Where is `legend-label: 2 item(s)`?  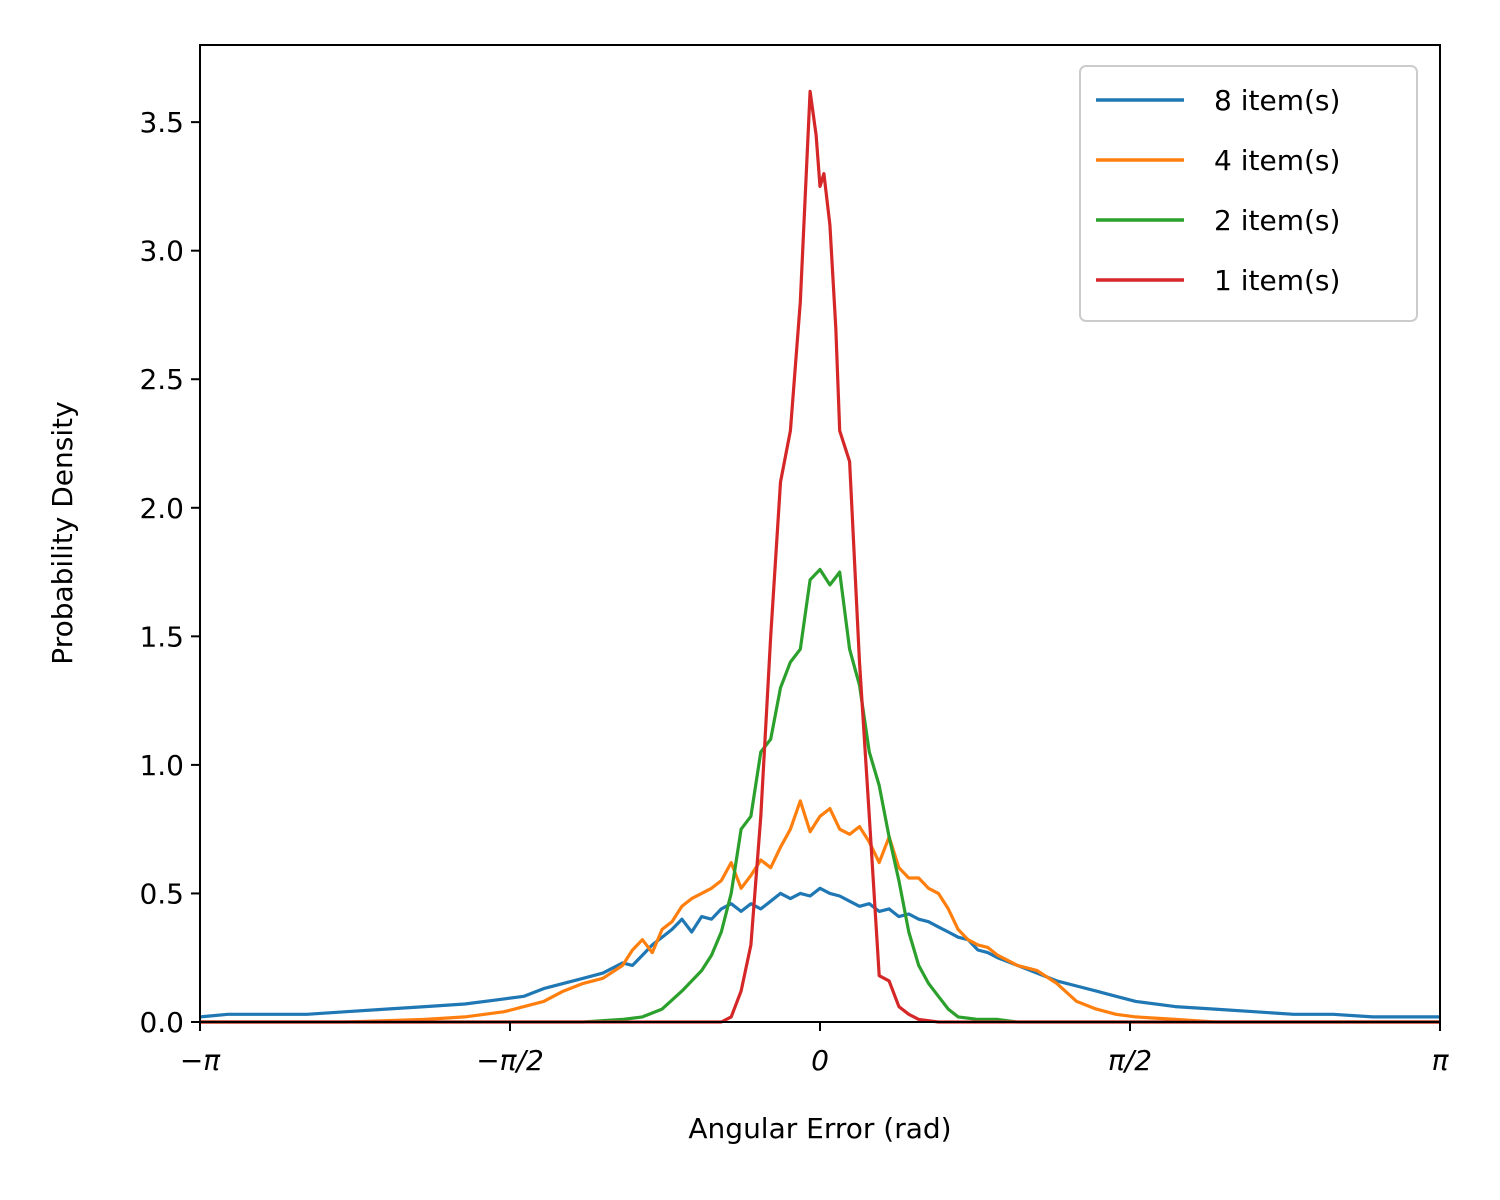
legend-label: 2 item(s) is located at coordinates (1277, 220).